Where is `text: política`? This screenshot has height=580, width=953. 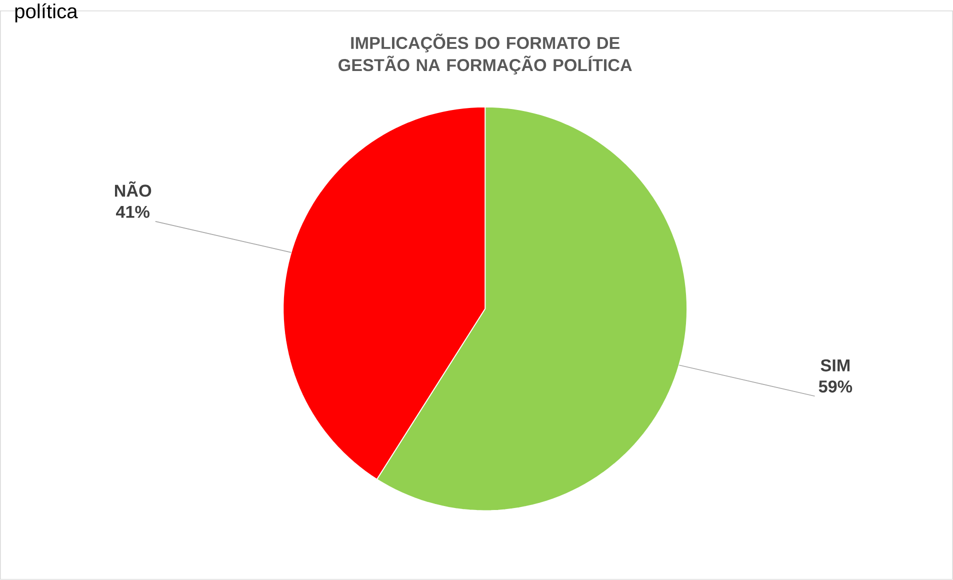 text: política is located at coordinates (46, 12).